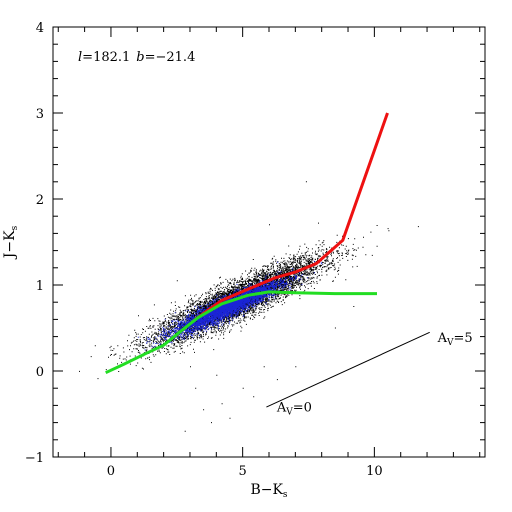 The height and width of the screenshot is (512, 512). Describe the element at coordinates (40, 200) in the screenshot. I see `y-tick-label: 2` at that location.